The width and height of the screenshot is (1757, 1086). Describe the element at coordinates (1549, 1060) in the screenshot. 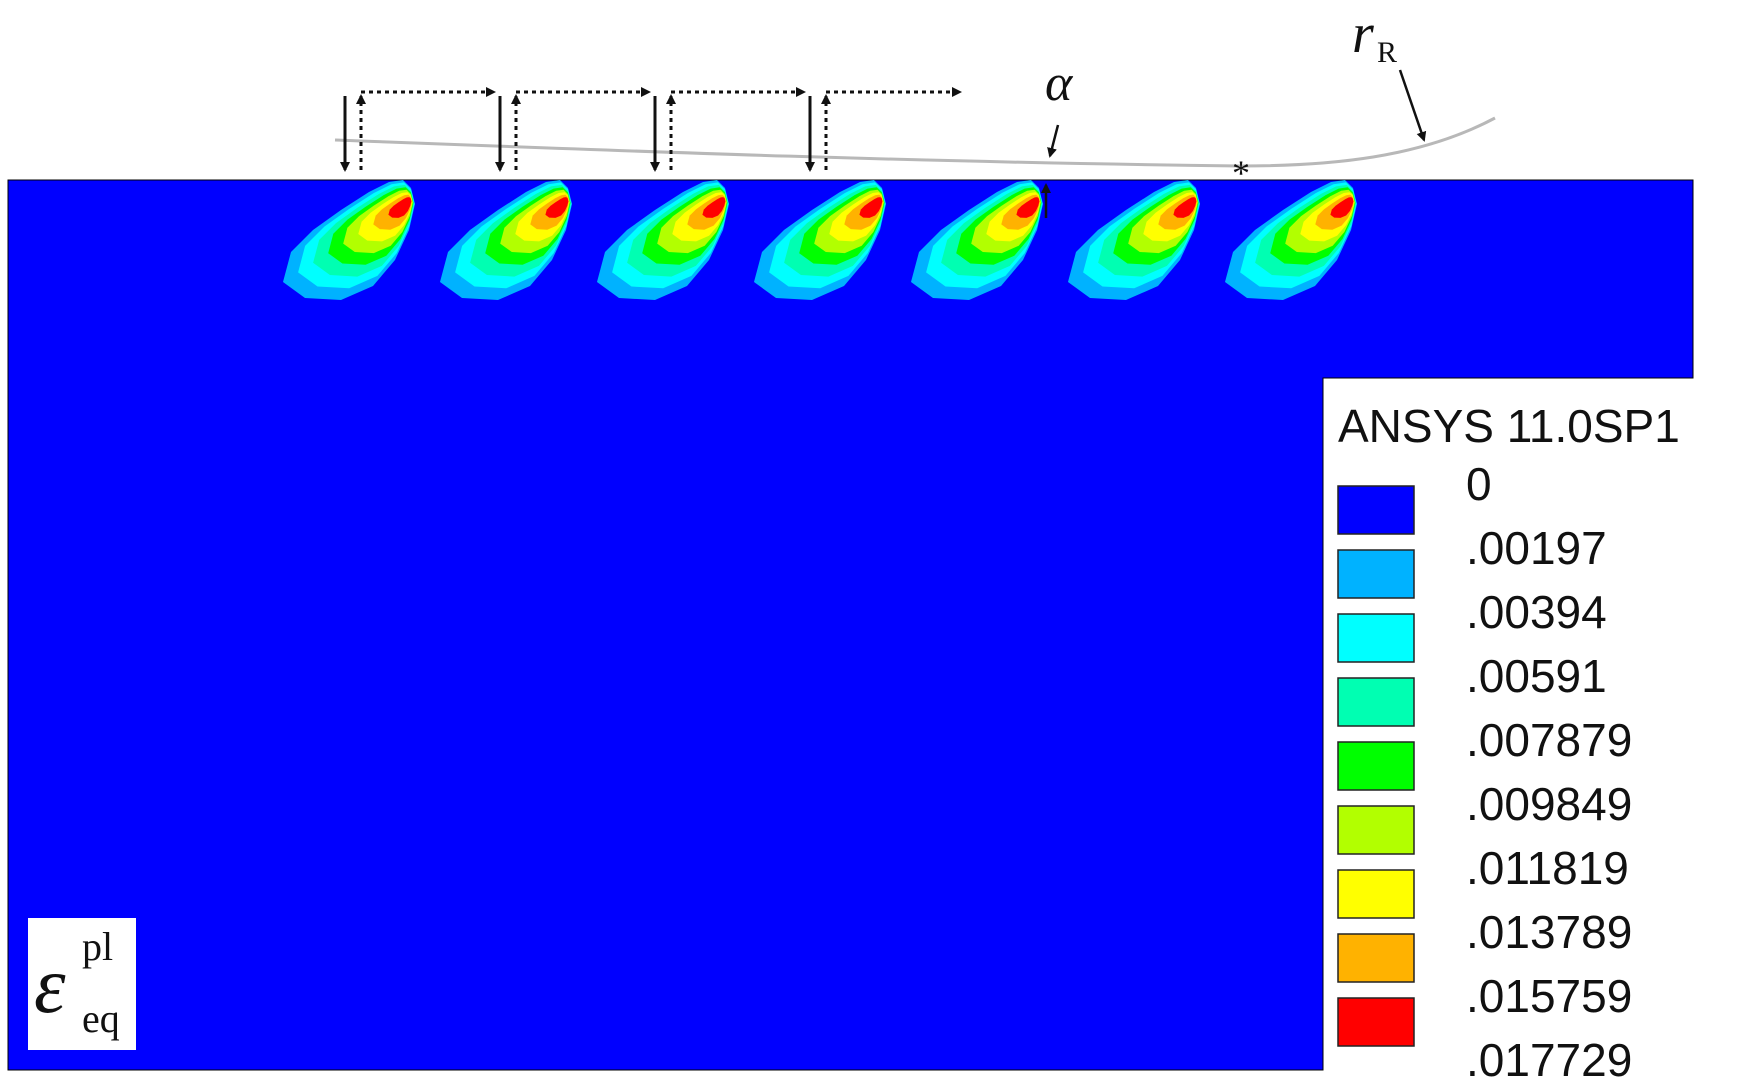

I see `legend-label: .017729` at that location.